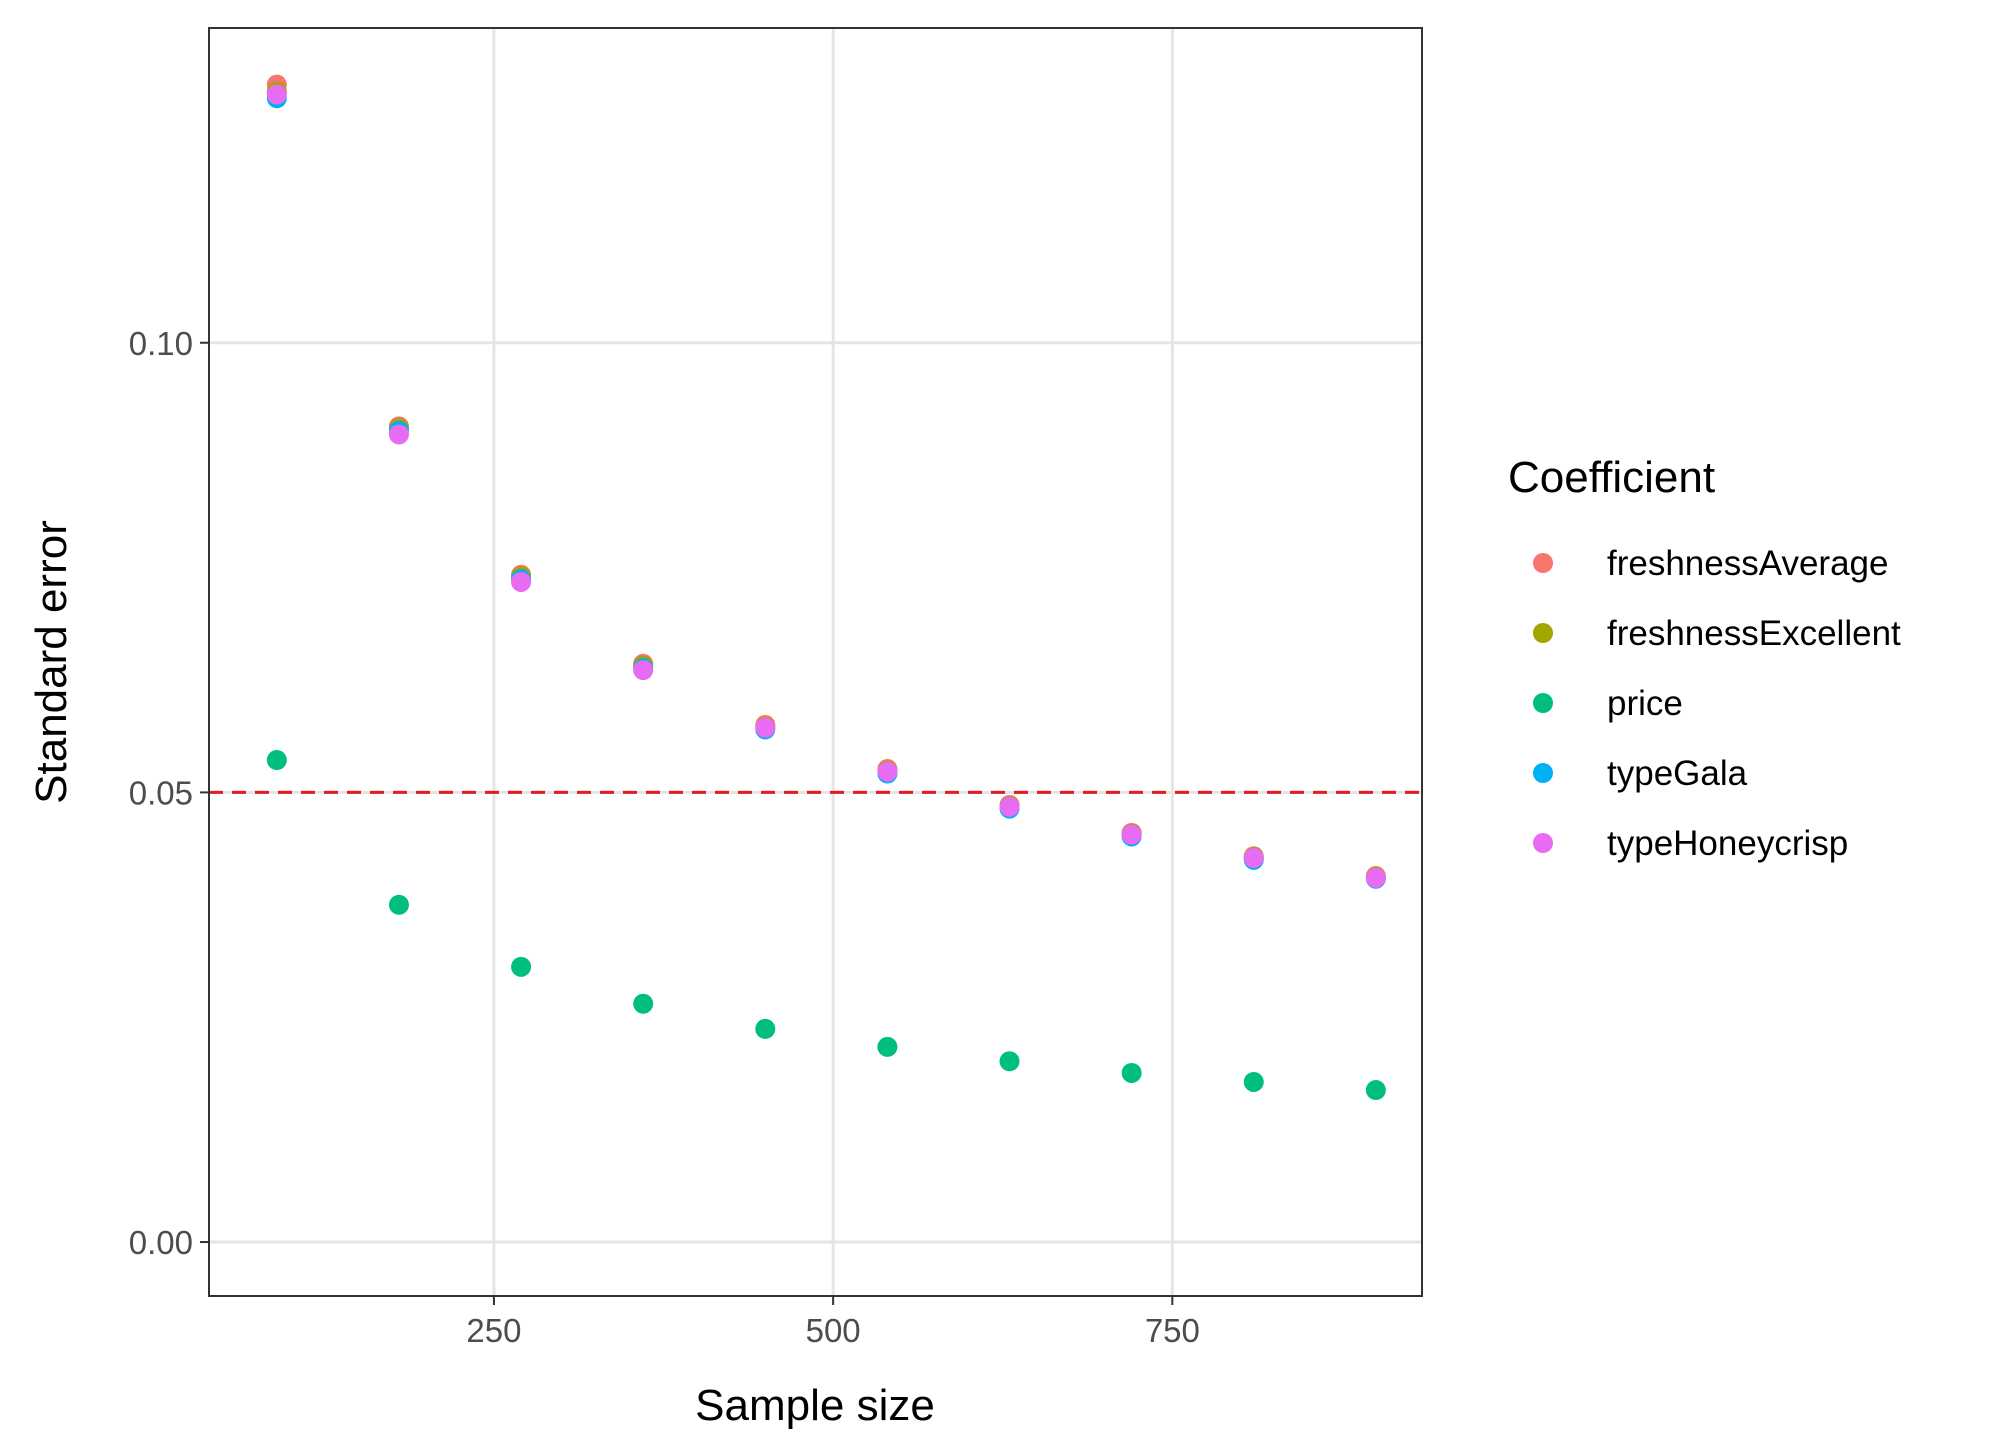 This screenshot has width=2016, height=1440. I want to click on y-axis-title: Standard error, so click(51, 662).